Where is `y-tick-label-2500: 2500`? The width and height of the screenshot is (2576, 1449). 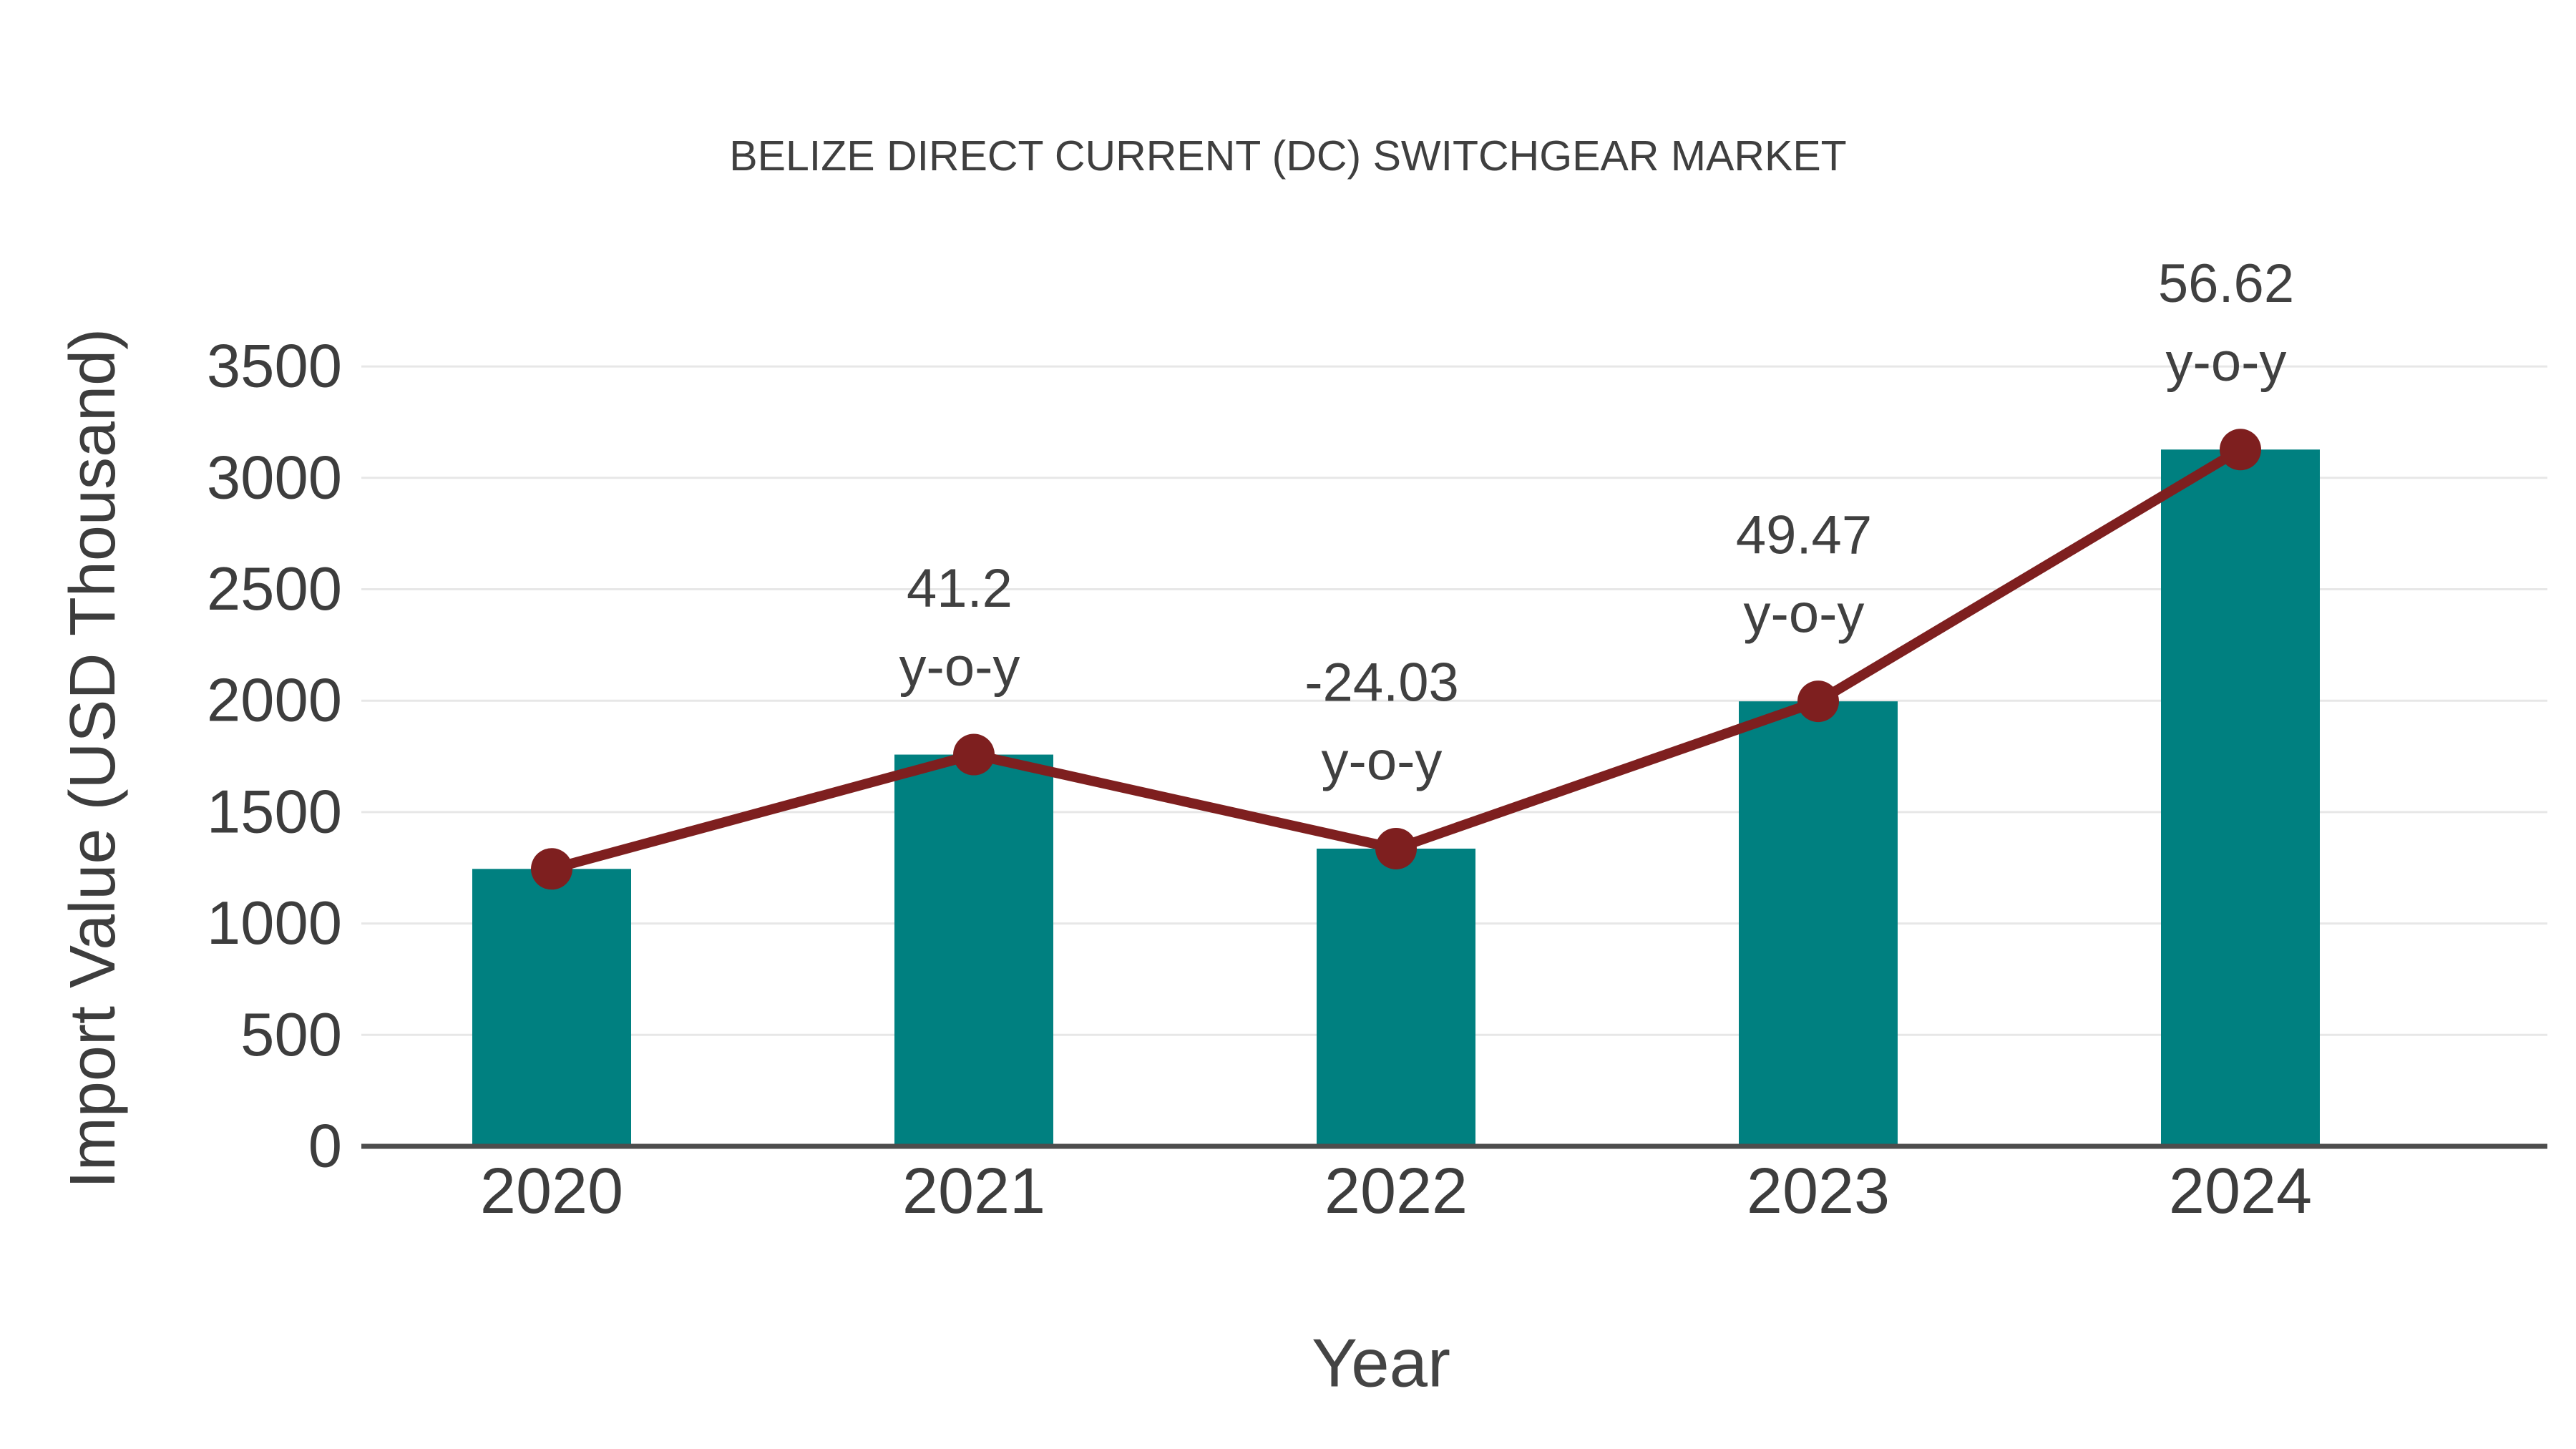 y-tick-label-2500: 2500 is located at coordinates (274, 589).